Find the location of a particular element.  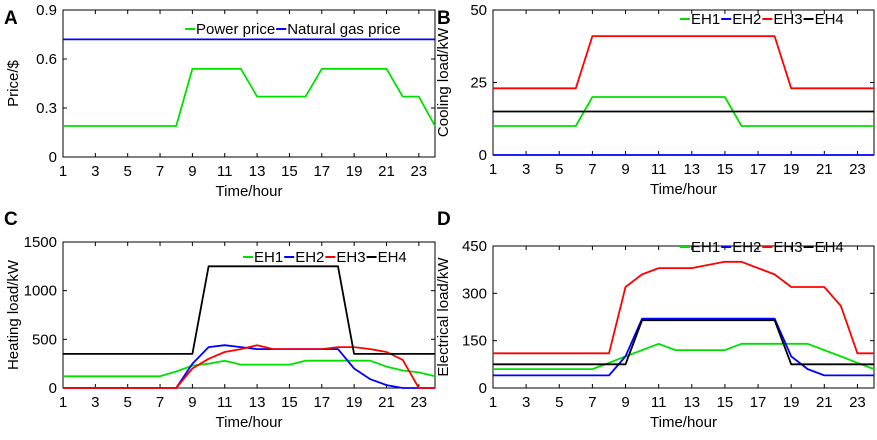

panel-d-series-eh2 is located at coordinates (683, 347).